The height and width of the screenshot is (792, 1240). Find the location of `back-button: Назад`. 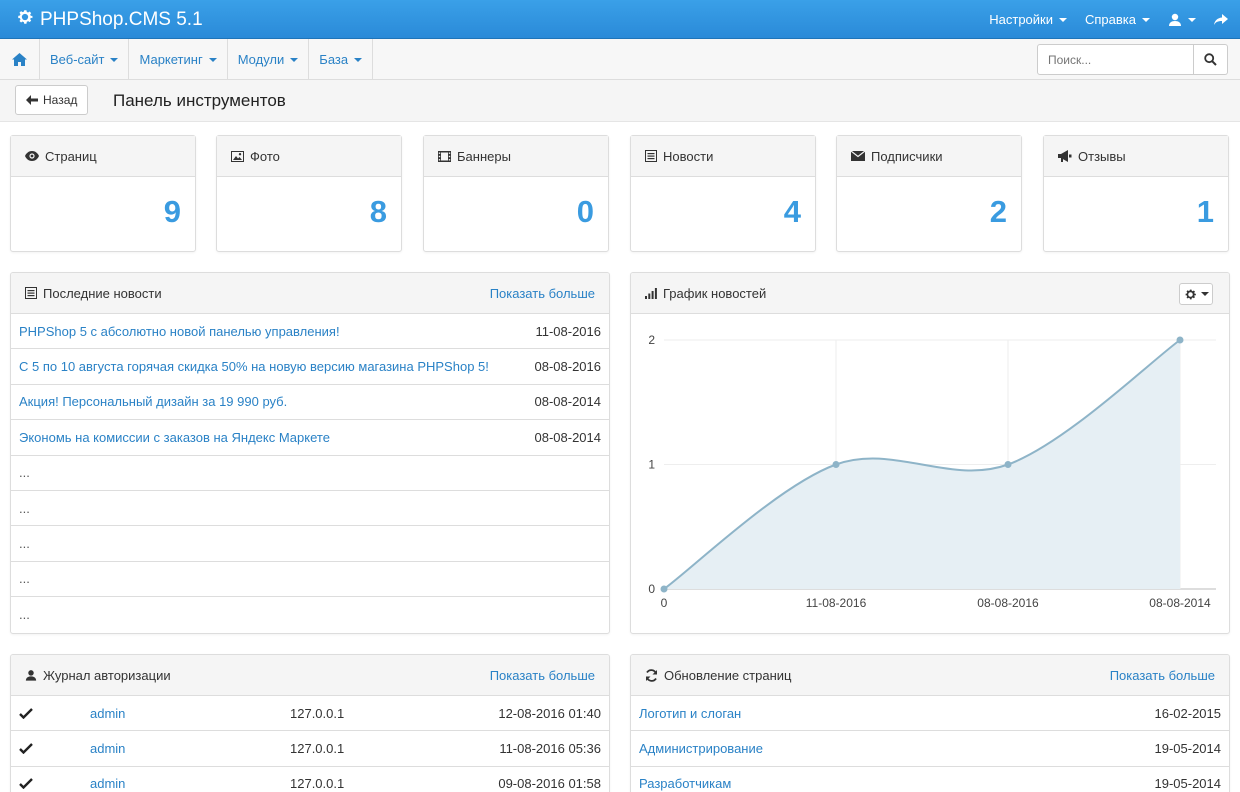

back-button: Назад is located at coordinates (52, 100).